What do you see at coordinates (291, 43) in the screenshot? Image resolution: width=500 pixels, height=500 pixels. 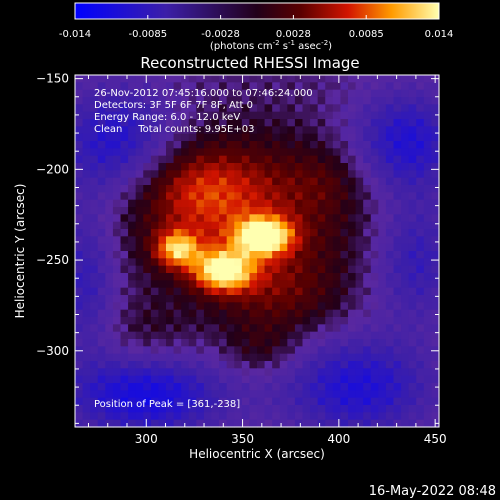 I see `colorbar-unit-sup: -1` at bounding box center [291, 43].